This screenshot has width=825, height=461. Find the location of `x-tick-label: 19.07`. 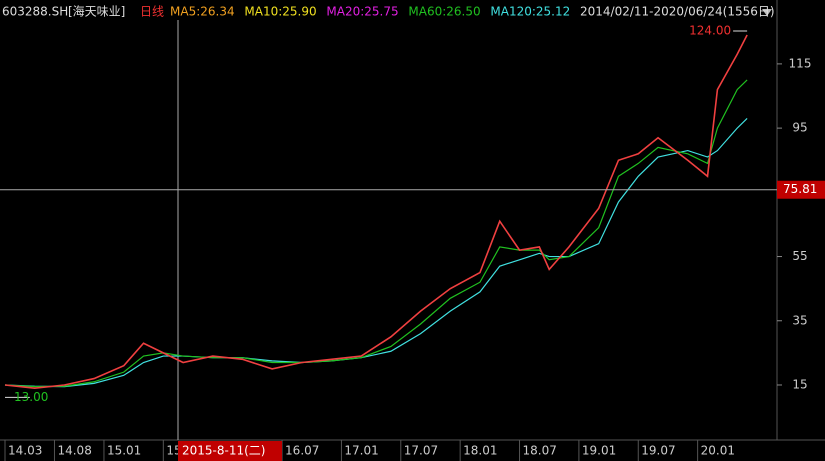

x-tick-label: 19.07 is located at coordinates (658, 451).